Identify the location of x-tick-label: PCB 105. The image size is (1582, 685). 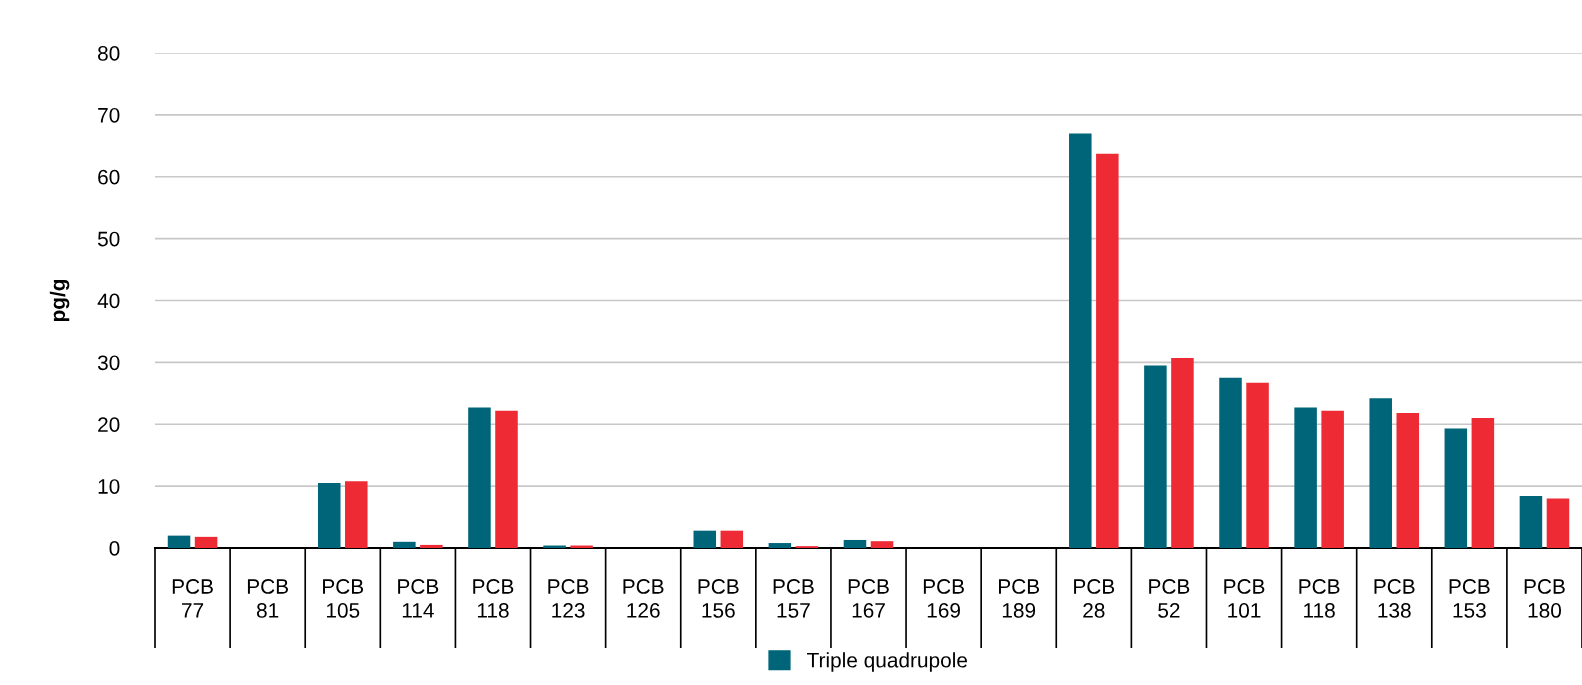
(343, 598).